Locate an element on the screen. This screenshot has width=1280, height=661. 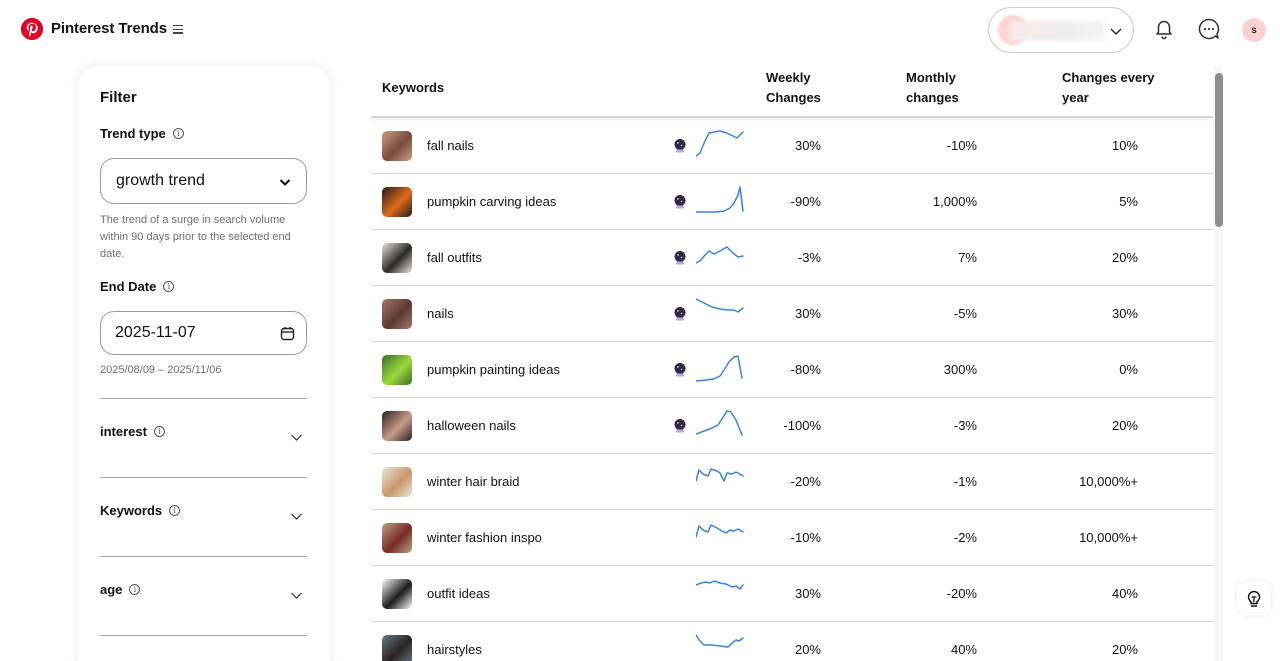
table-row: outfit ideas 30% -20% 40% is located at coordinates (792, 594).